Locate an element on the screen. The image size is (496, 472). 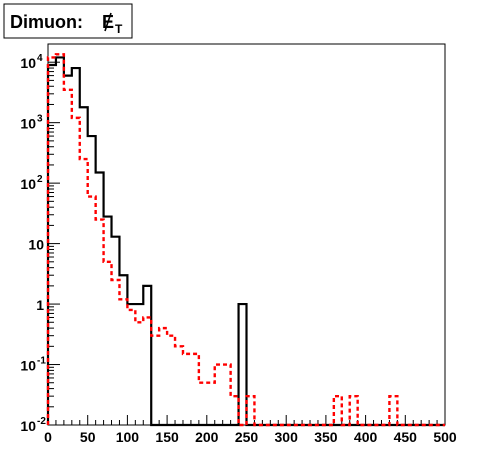
title-symbol-slash is located at coordinates (108, 22).